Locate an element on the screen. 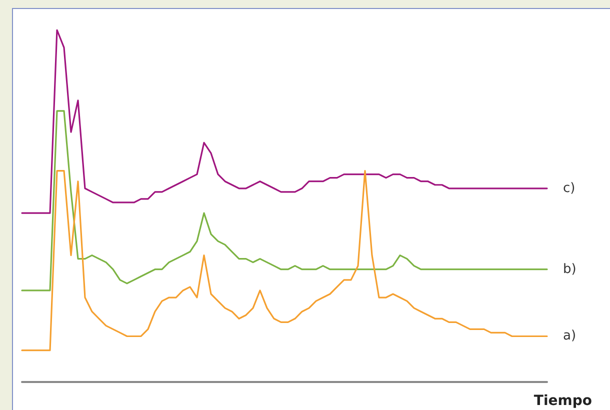  series-label: b) is located at coordinates (569, 269).